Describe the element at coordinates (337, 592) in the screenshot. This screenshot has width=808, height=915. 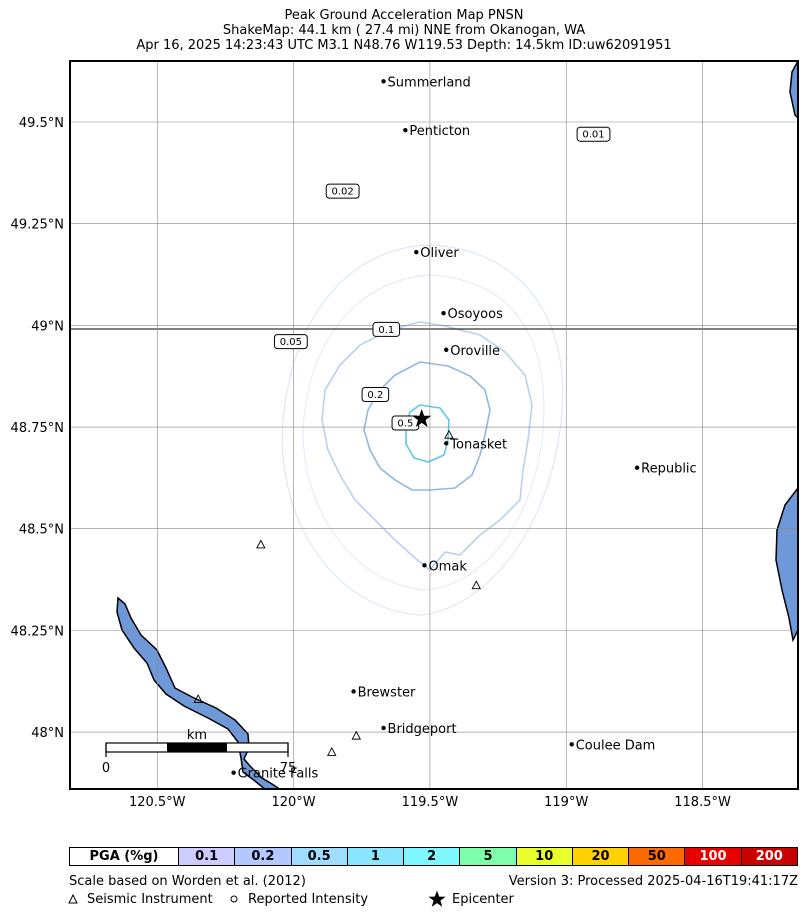
I see `seismic-stations` at that location.